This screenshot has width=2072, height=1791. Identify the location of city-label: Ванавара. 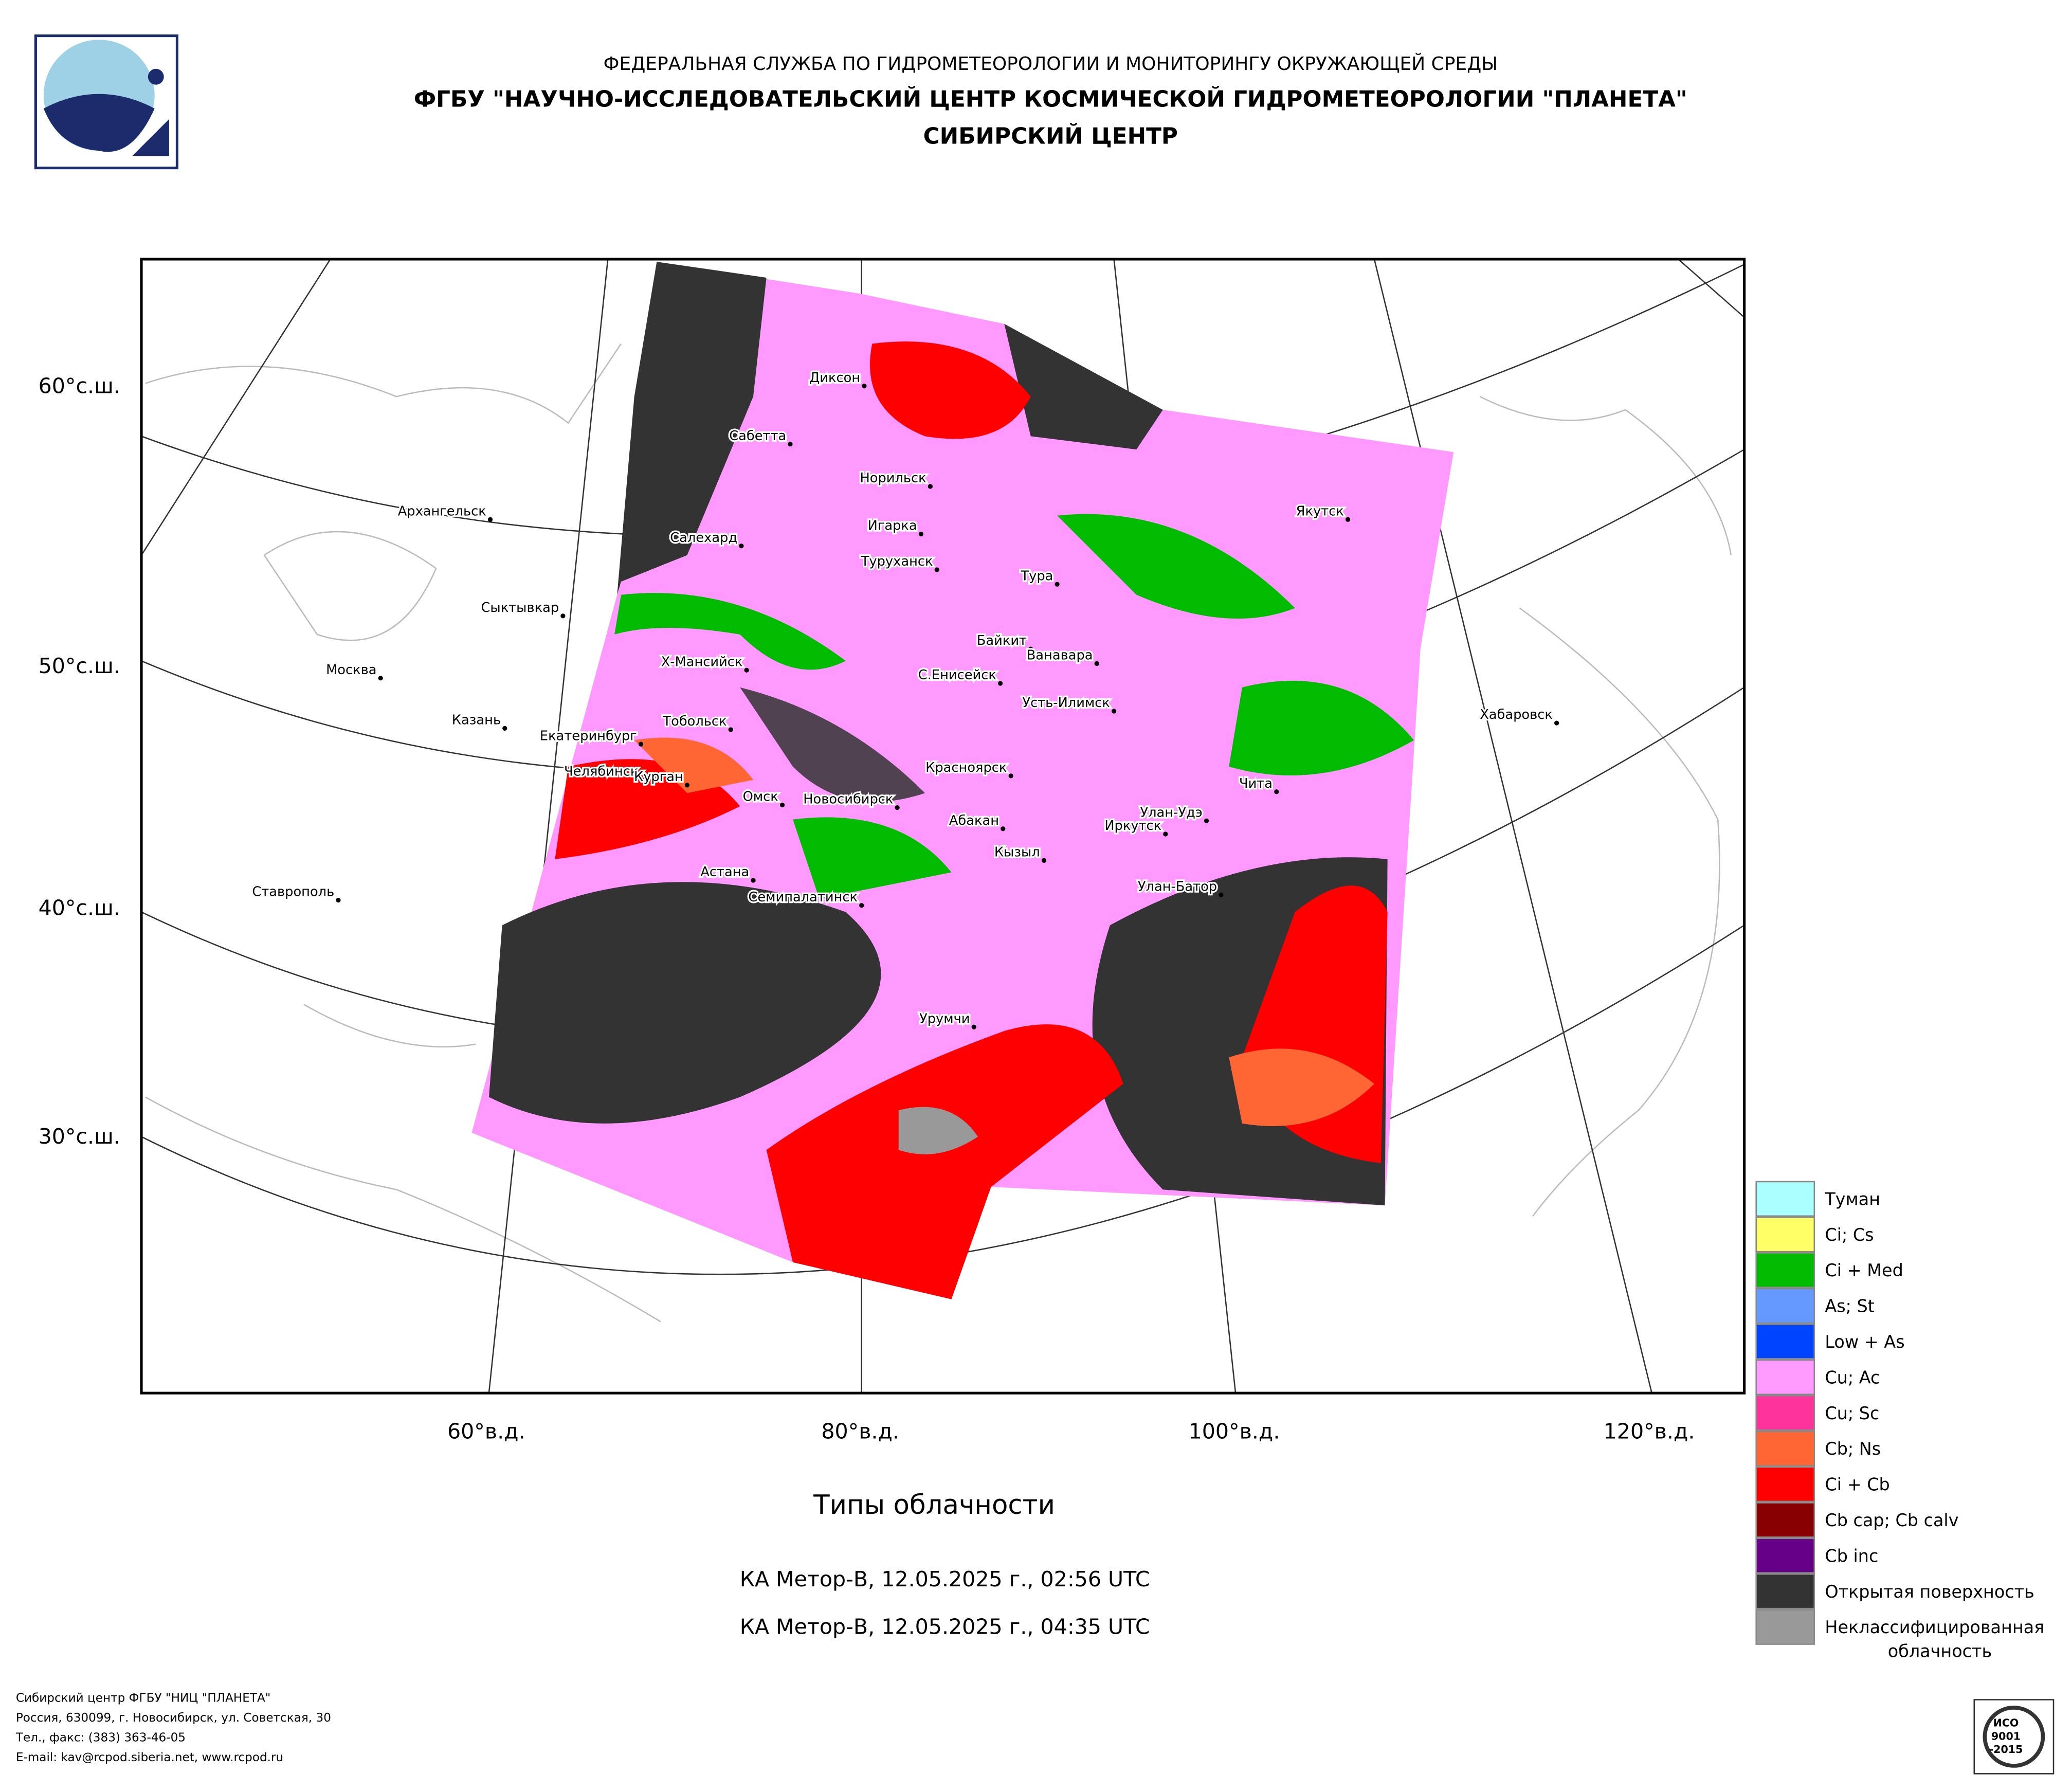
(1060, 656).